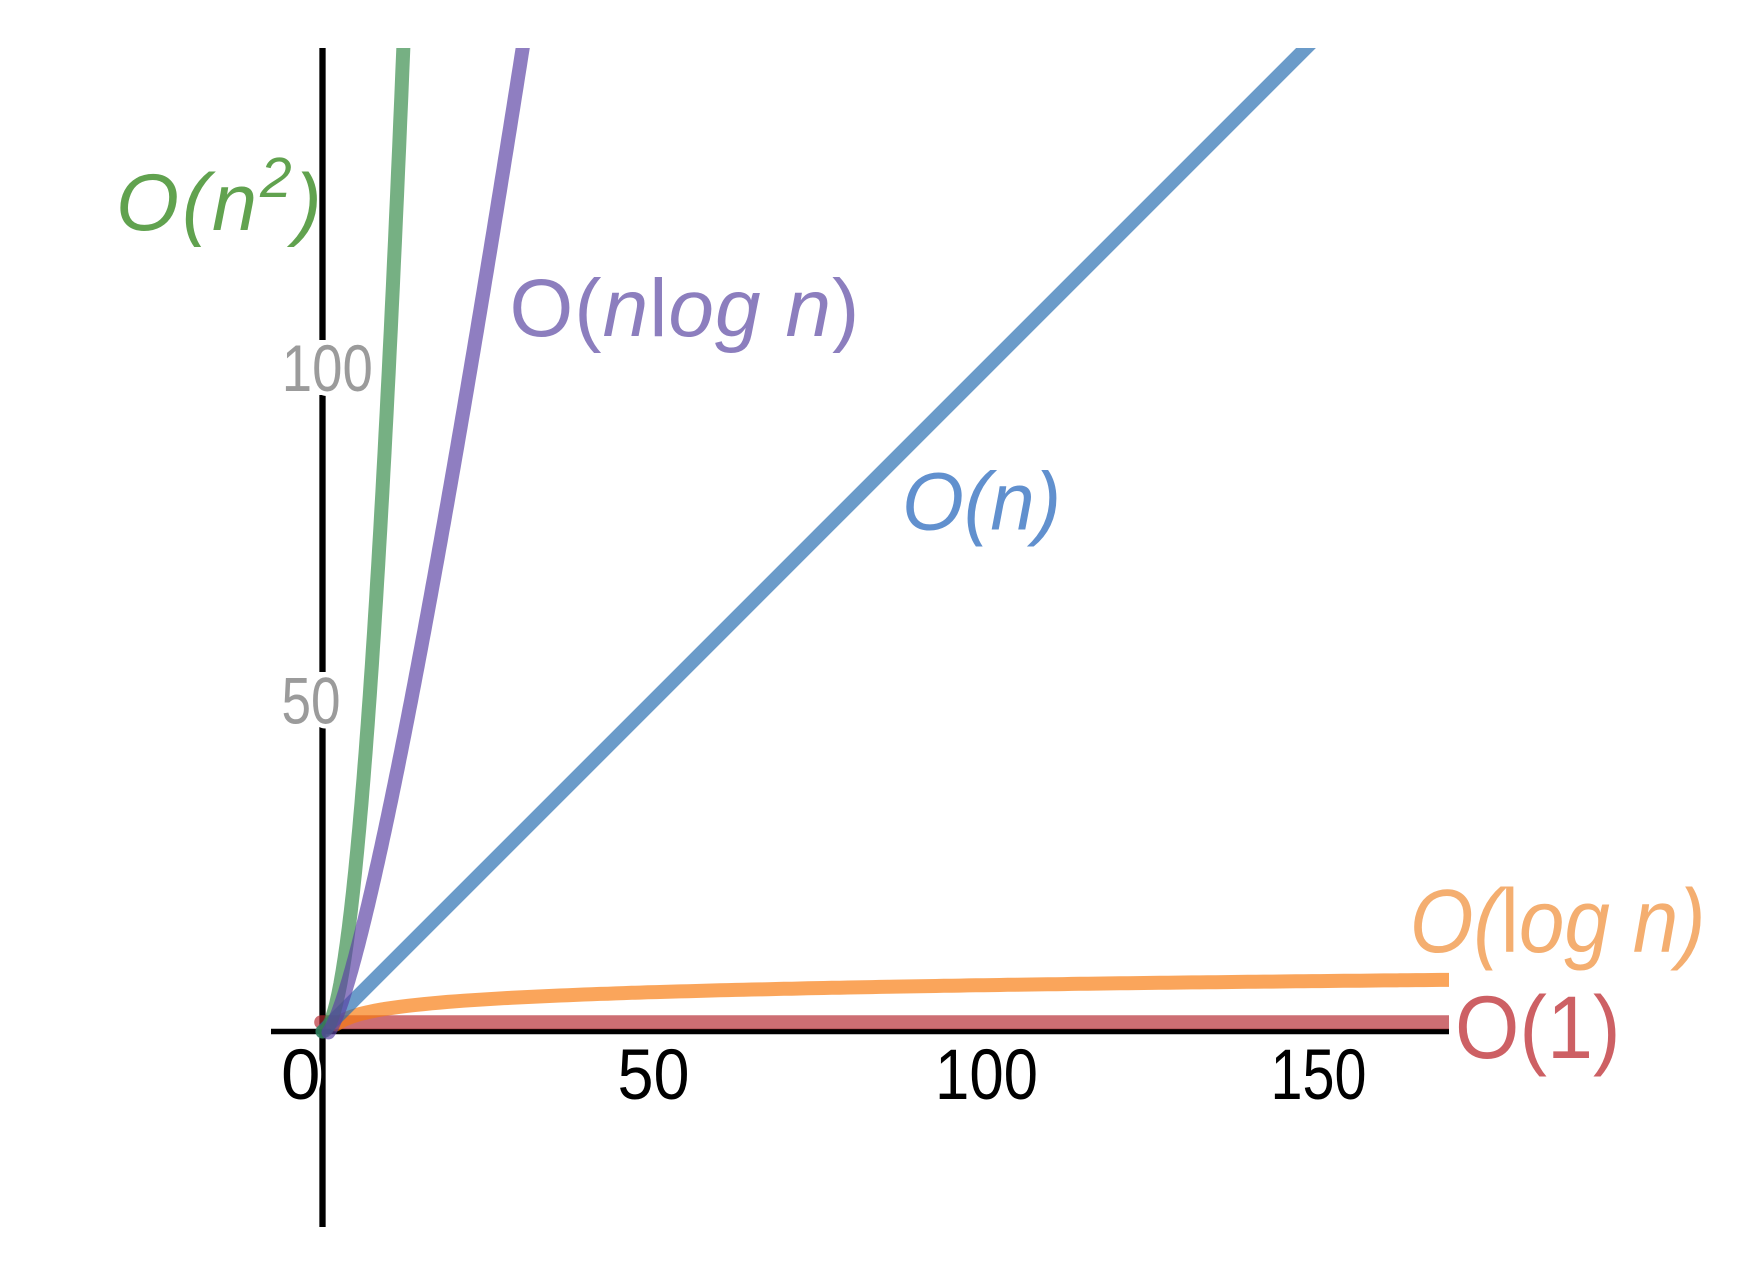 This screenshot has height=1269, width=1756. Describe the element at coordinates (981, 501) in the screenshot. I see `svg-text: O(n)` at that location.